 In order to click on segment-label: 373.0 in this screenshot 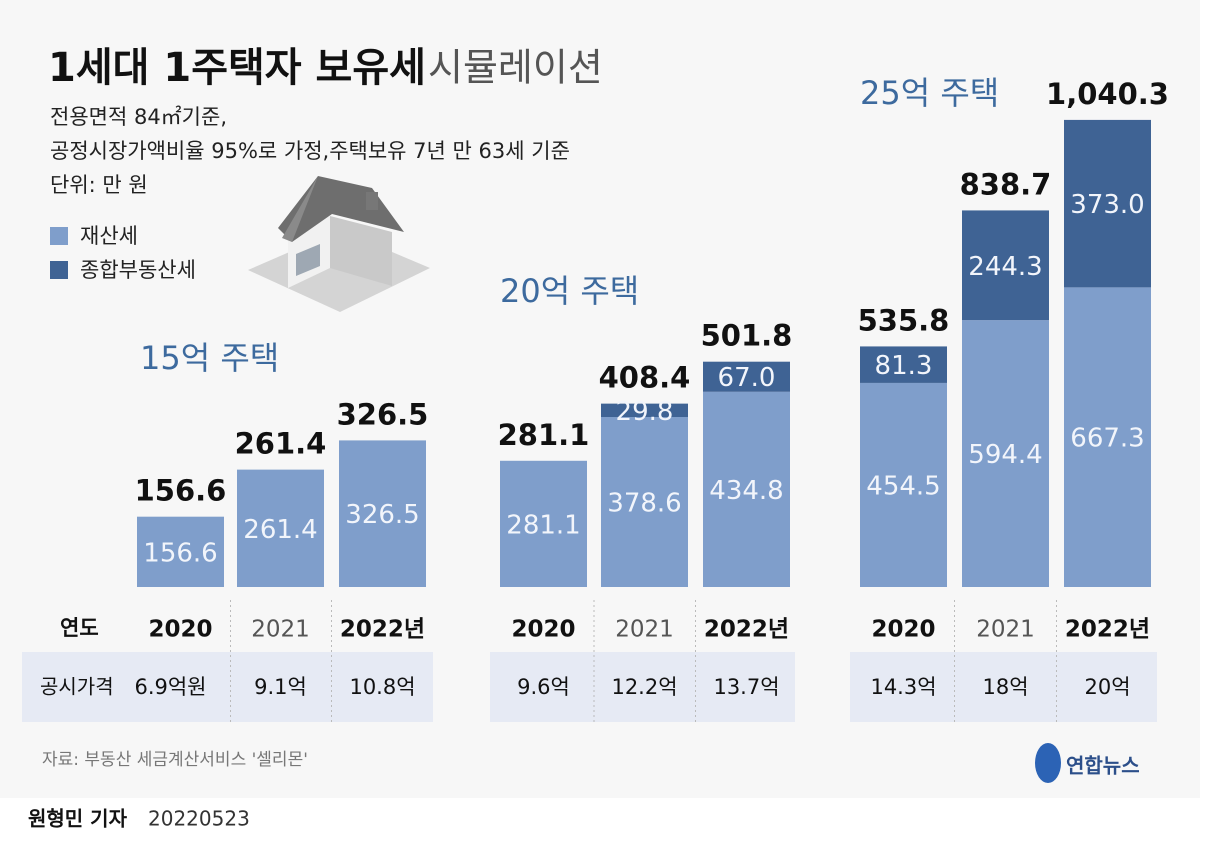, I will do `click(1107, 205)`.